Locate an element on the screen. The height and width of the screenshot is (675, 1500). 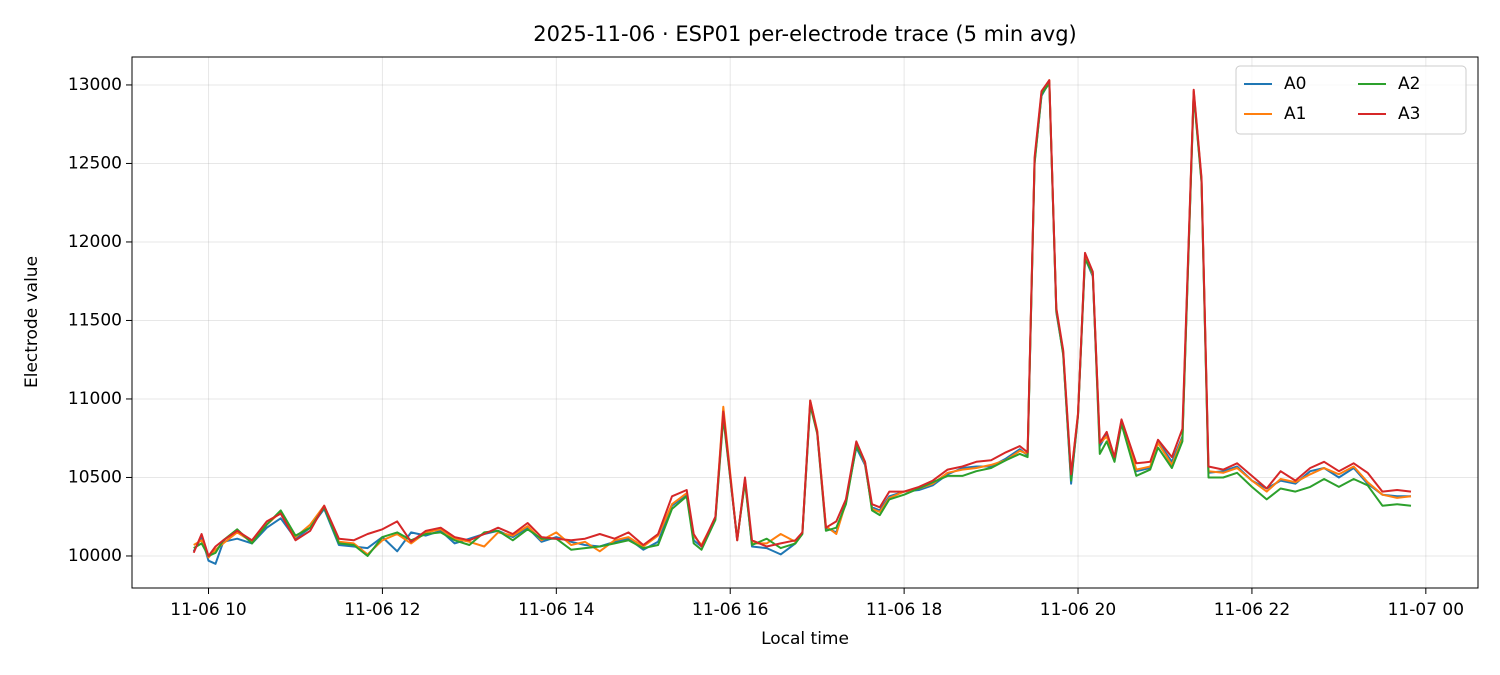
y-tick-label: 12500 is located at coordinates (95, 163).